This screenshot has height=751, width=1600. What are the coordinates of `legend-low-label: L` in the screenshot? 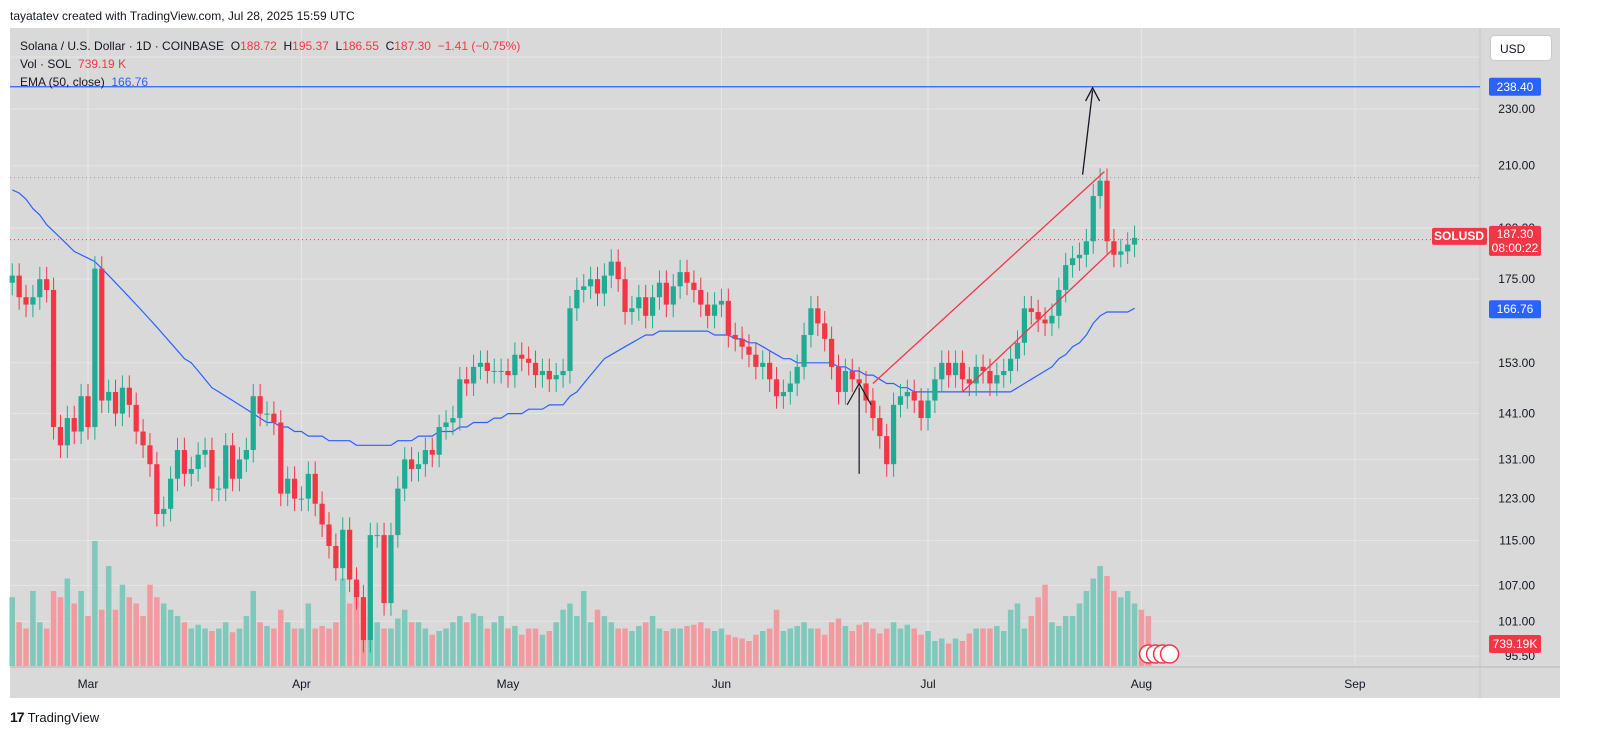 It's located at (339, 46).